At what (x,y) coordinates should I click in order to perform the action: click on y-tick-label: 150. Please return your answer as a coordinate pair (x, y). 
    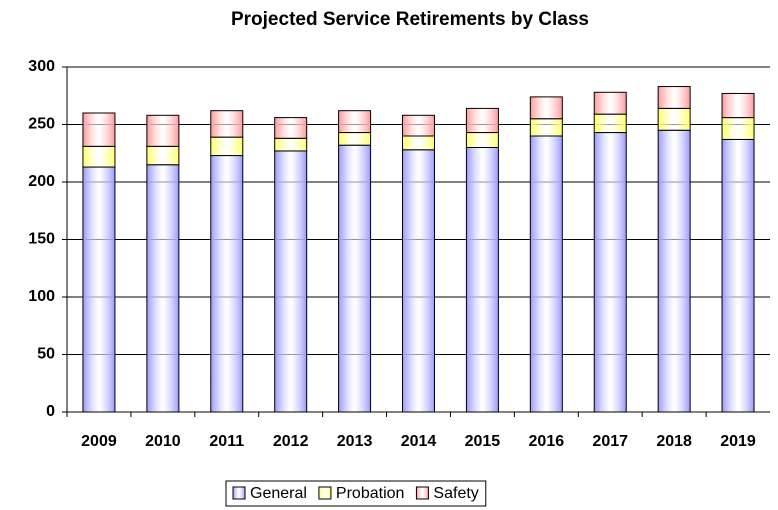
    Looking at the image, I should click on (41, 239).